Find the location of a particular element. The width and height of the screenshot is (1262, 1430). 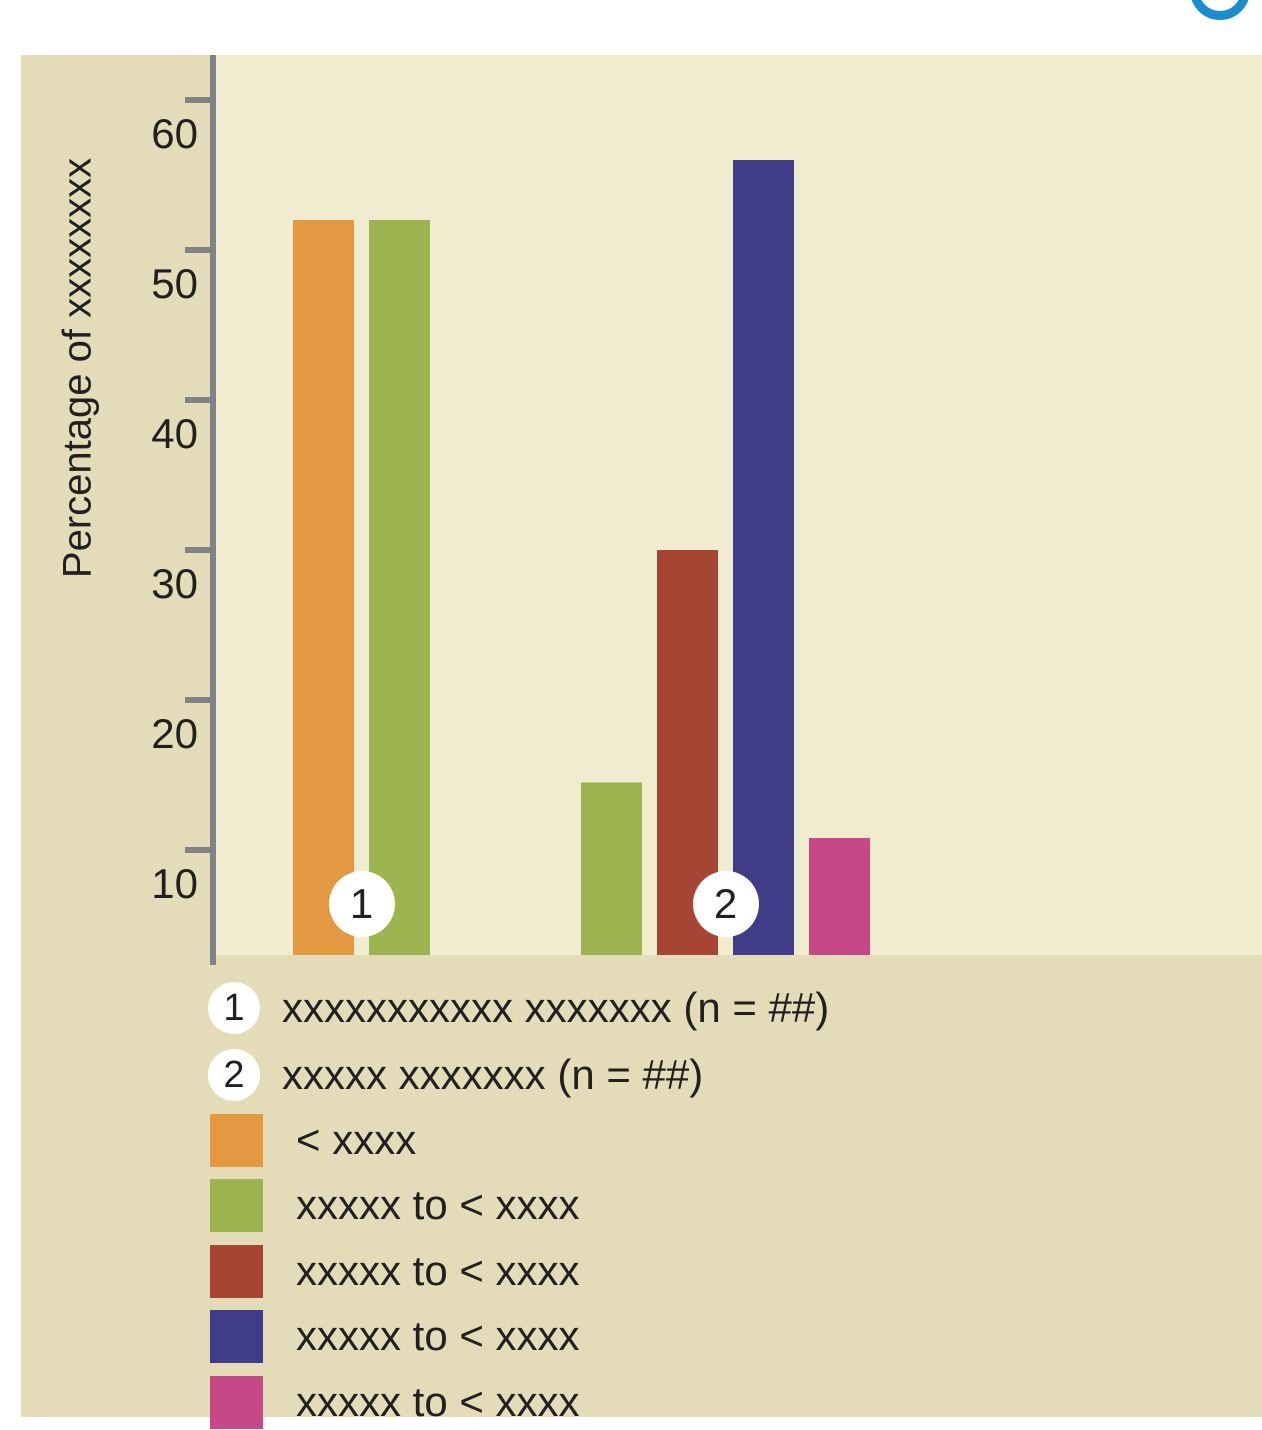

legend-group-label: xxxxx xxxxxxx (n = ##) is located at coordinates (493, 1074).